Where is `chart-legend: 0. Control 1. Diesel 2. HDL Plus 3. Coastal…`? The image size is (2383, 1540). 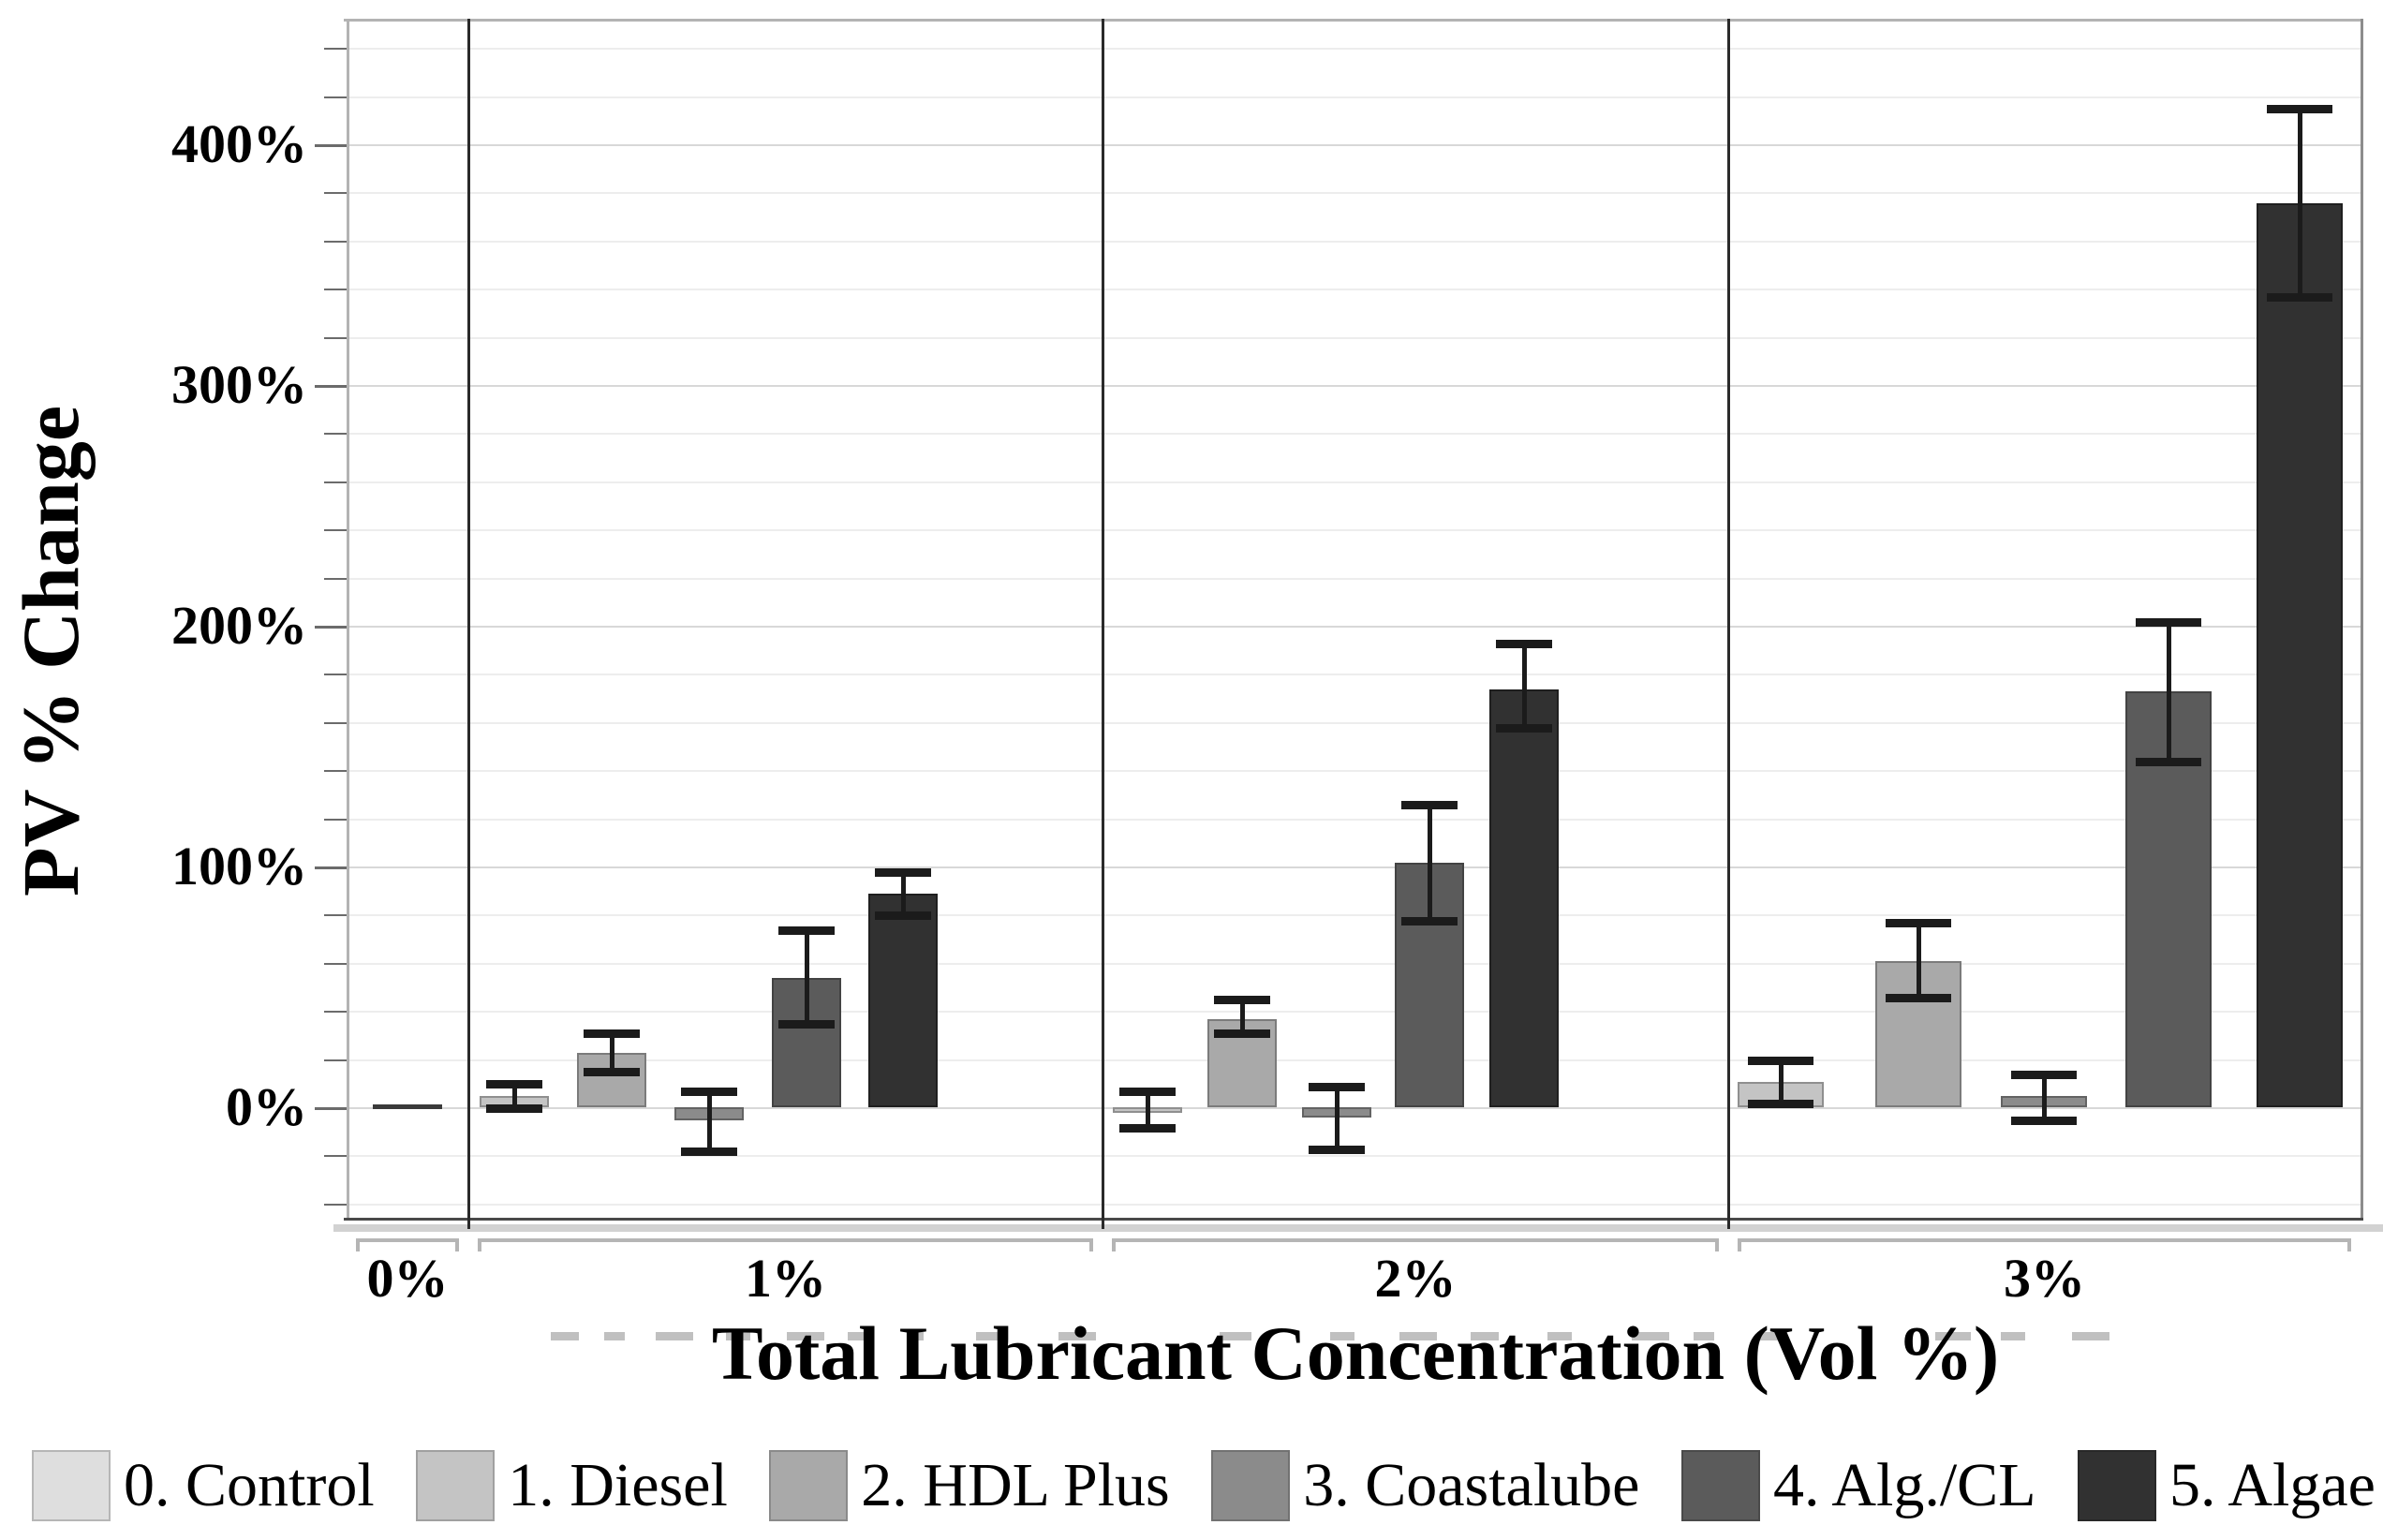
chart-legend: 0. Control 1. Diesel 2. HDL Plus 3. Coastal… is located at coordinates (1204, 1486).